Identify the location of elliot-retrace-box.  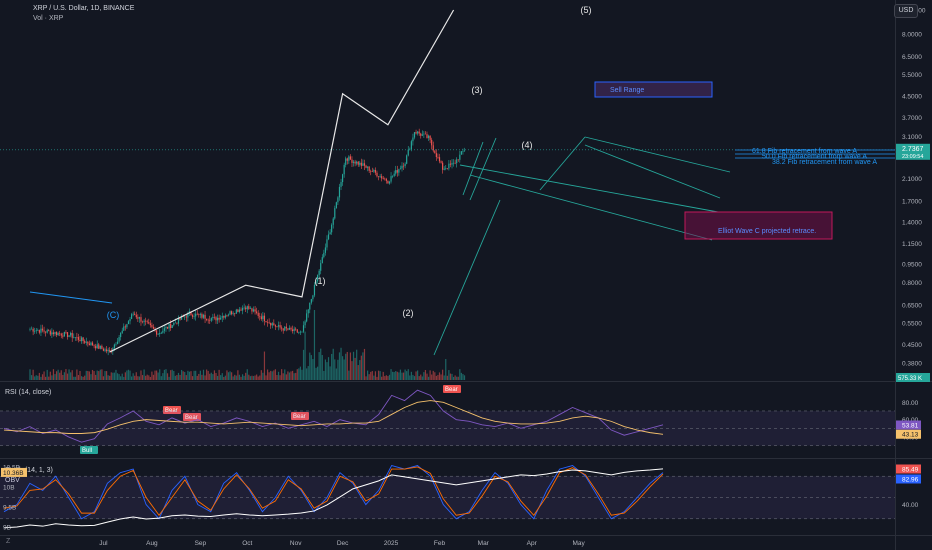
(758, 225).